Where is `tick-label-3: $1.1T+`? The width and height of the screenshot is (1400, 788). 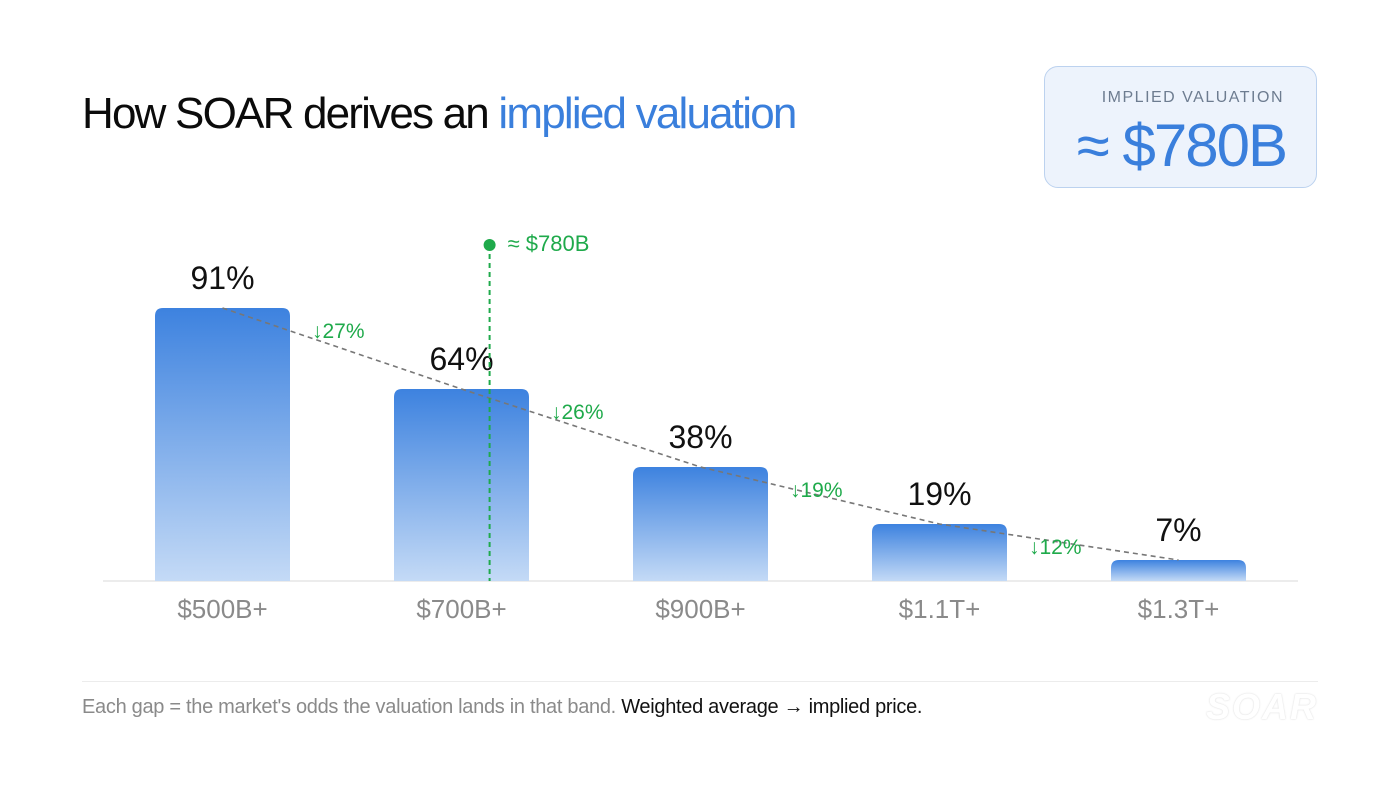 tick-label-3: $1.1T+ is located at coordinates (940, 609).